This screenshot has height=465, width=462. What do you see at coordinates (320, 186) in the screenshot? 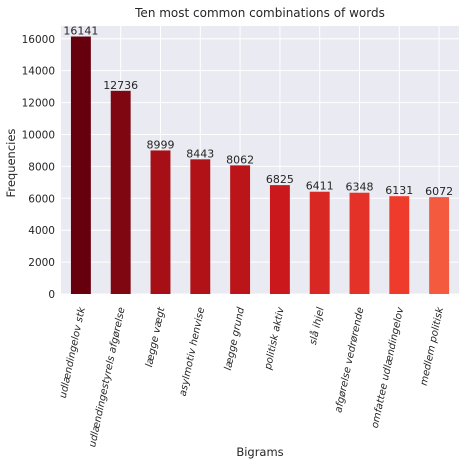
I see `data-label: 6411` at bounding box center [320, 186].